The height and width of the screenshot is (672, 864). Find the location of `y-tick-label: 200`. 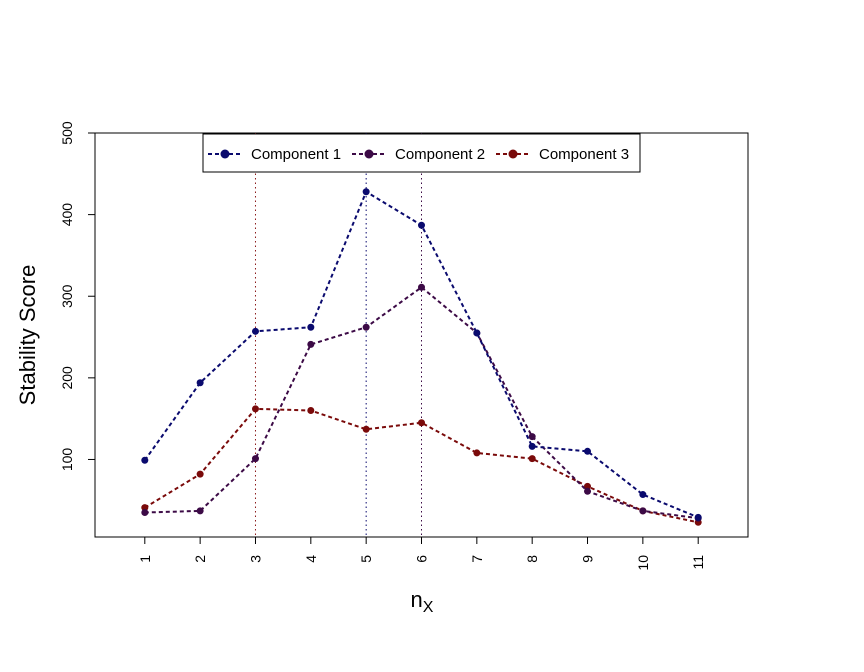

y-tick-label: 200 is located at coordinates (67, 378).